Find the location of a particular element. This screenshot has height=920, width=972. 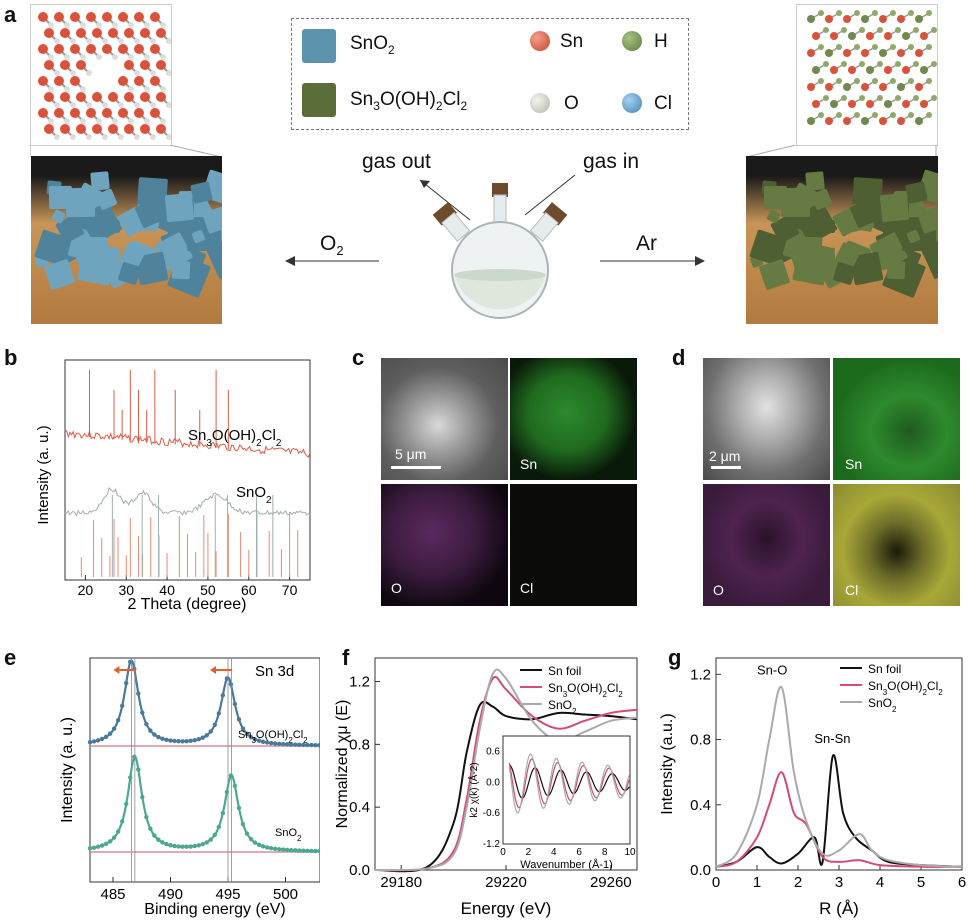

exafs-series-line is located at coordinates (839, 777).